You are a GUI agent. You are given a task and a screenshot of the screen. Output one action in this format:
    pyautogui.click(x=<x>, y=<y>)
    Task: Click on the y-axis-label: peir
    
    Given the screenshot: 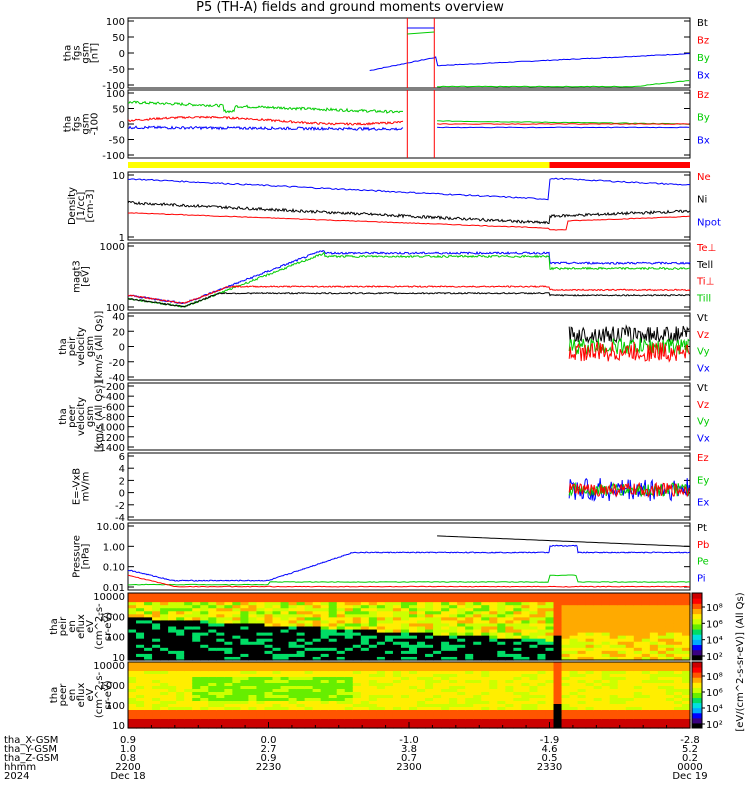 What is the action you would take?
    pyautogui.click(x=63, y=626)
    